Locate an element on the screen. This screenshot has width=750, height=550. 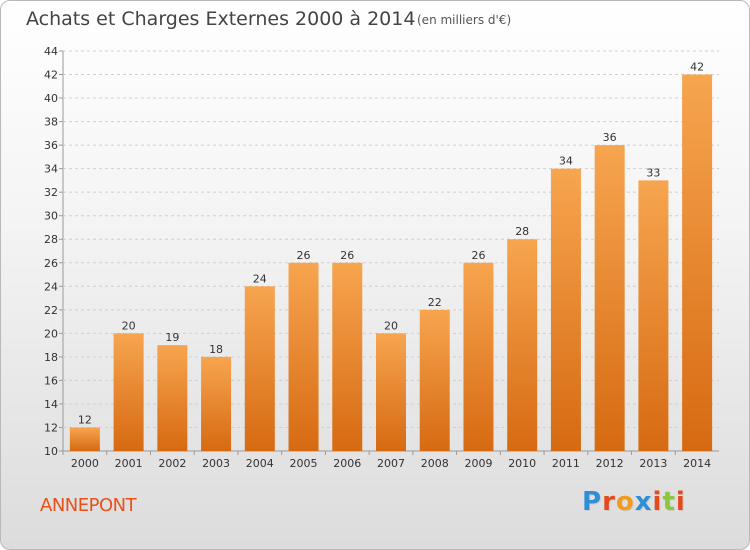
bar-2014 is located at coordinates (697, 262).